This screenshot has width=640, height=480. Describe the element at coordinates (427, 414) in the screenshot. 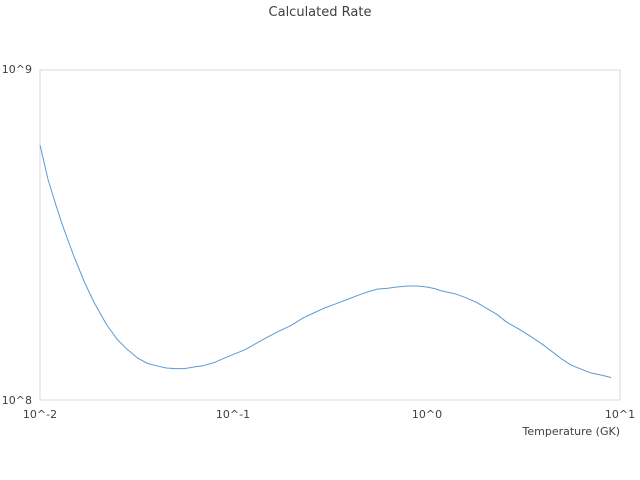

I see `x-tick-label: 10^0` at that location.